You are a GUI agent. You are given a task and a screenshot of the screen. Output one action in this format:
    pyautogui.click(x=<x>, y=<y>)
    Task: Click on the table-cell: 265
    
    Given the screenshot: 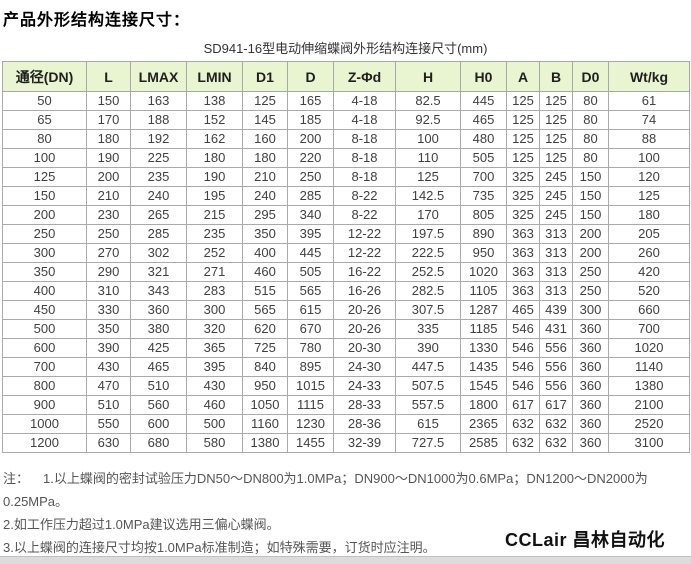 What is the action you would take?
    pyautogui.click(x=158, y=215)
    